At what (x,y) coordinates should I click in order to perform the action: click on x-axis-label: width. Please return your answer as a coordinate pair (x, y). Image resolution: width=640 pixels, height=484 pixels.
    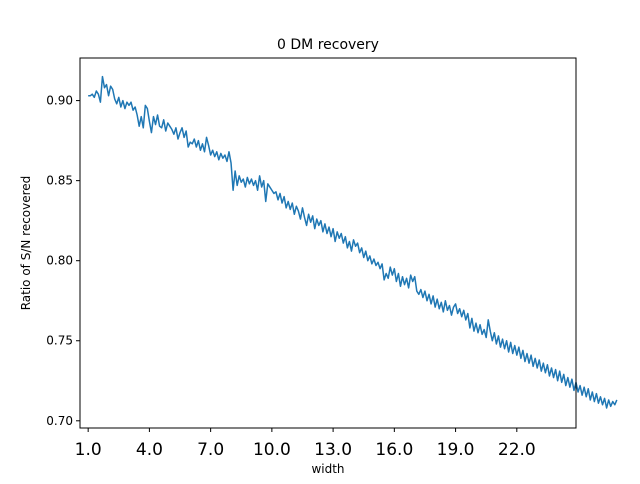
    Looking at the image, I should click on (327, 469).